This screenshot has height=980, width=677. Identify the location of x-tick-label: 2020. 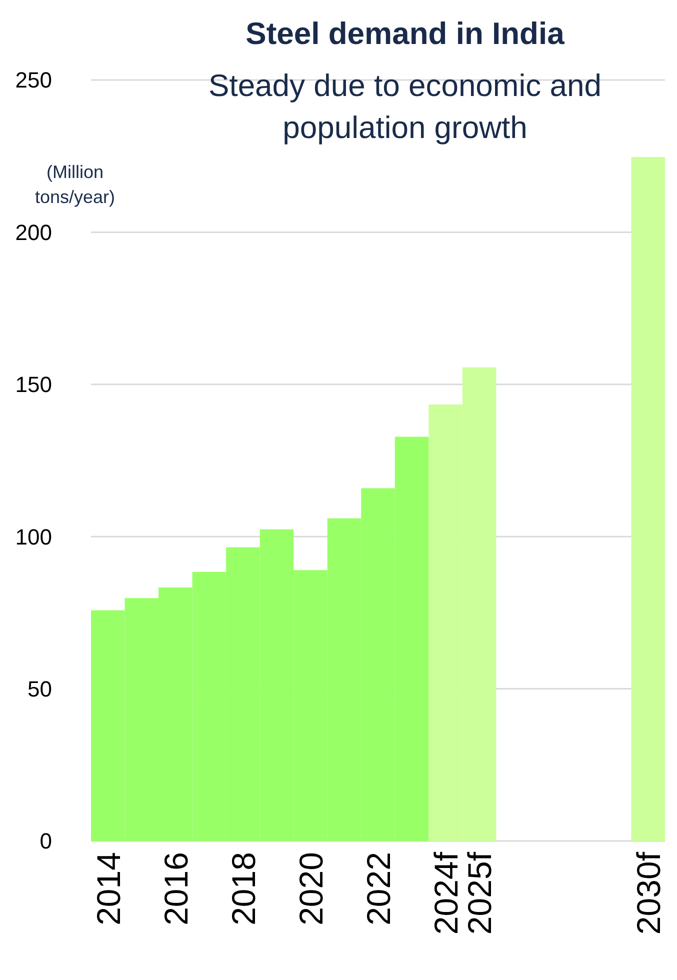
(311, 889).